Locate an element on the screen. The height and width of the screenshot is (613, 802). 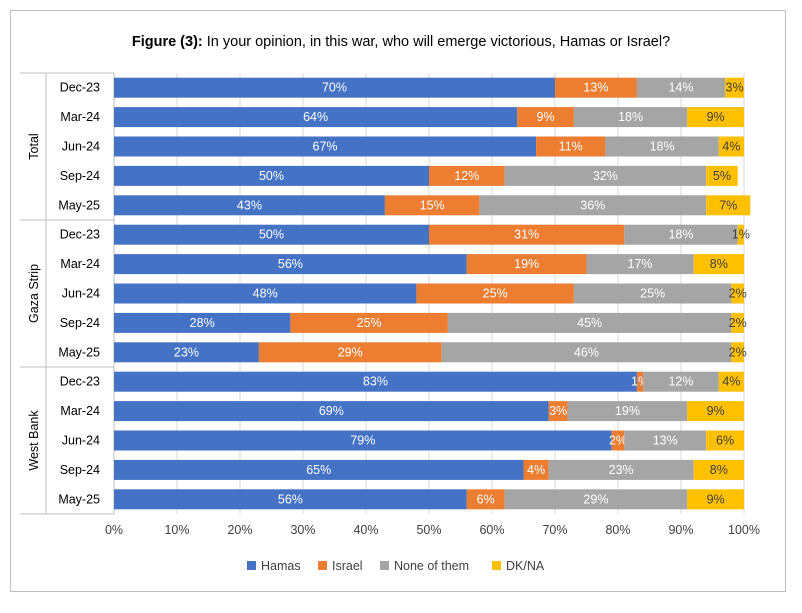
data-label: 19% is located at coordinates (526, 264).